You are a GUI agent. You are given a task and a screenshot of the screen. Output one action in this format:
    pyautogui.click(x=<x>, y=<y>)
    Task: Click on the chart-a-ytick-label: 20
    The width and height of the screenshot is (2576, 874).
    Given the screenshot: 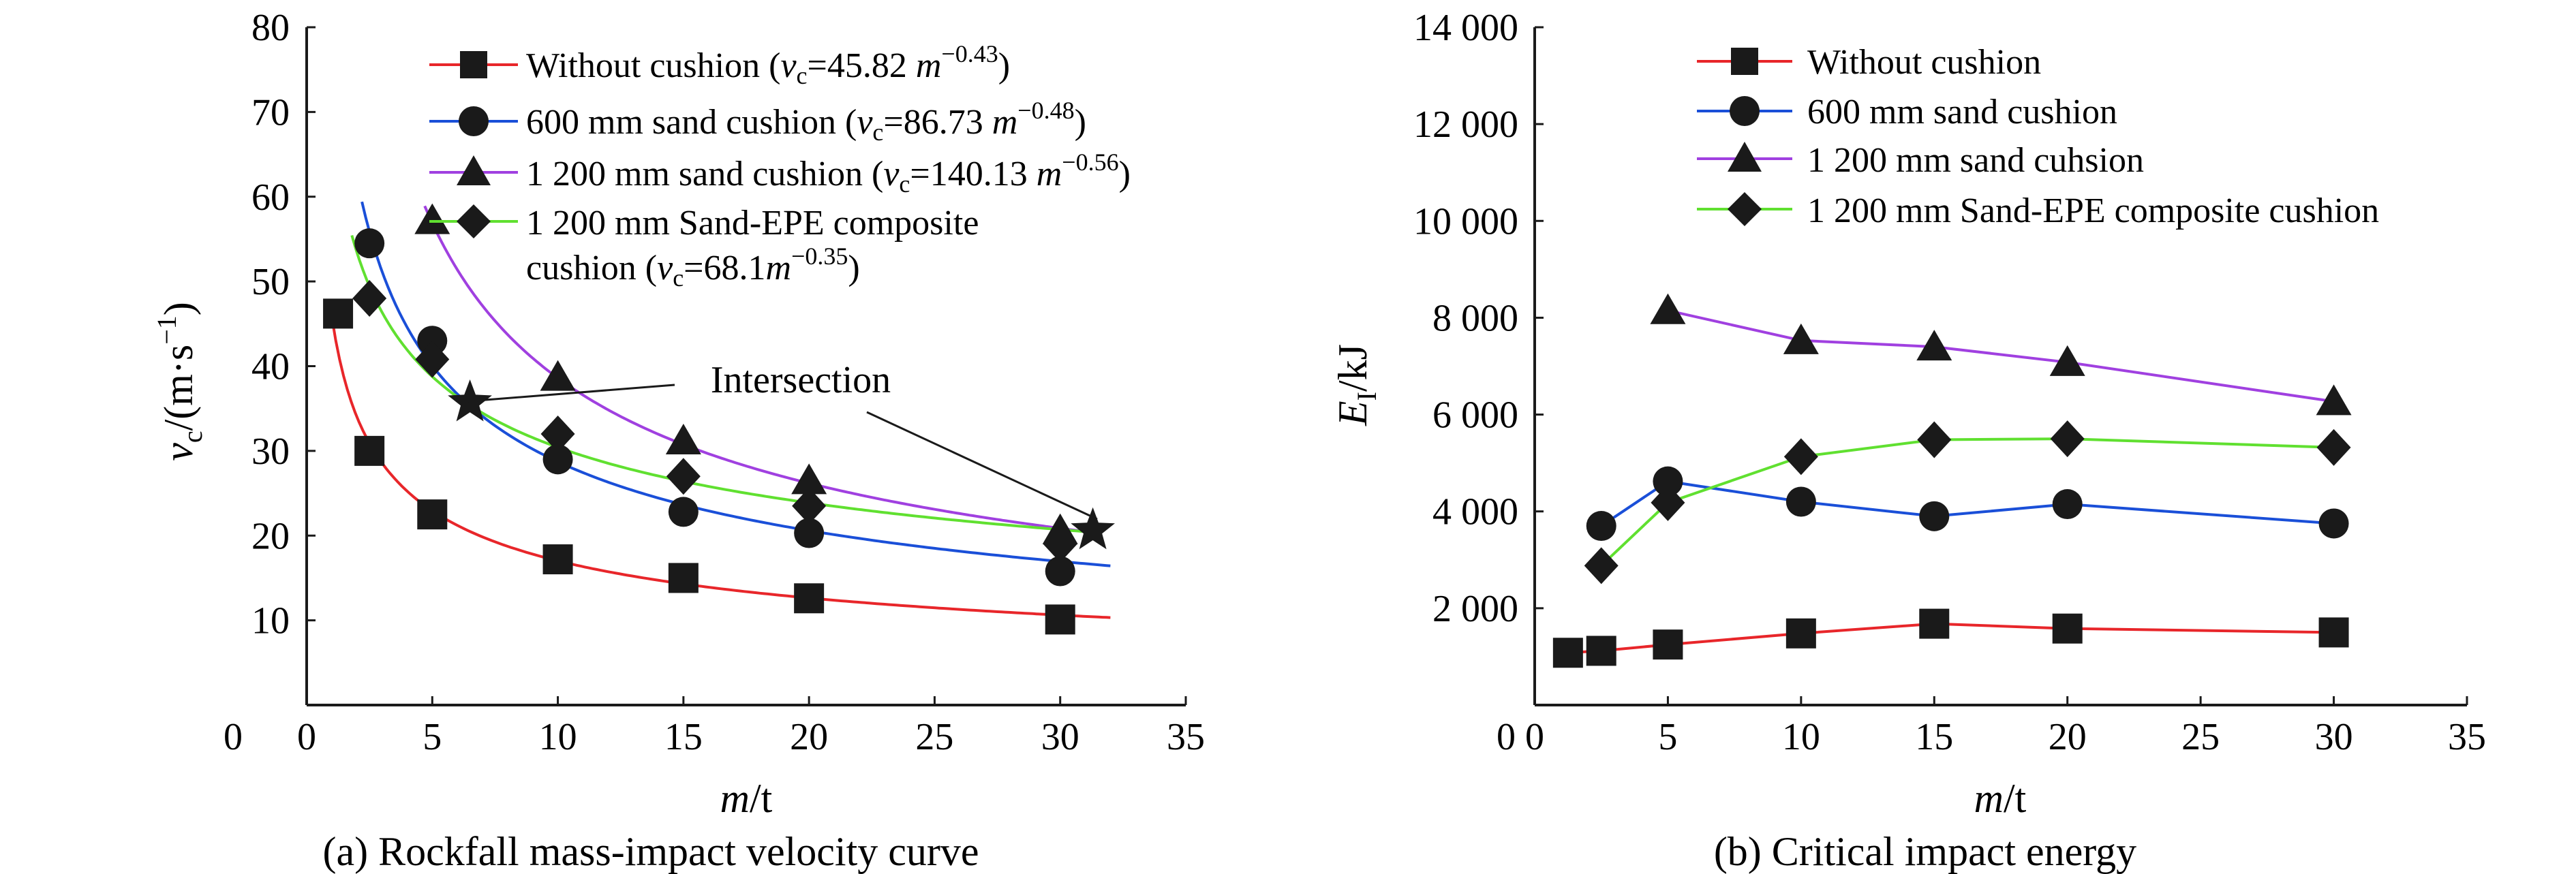 What is the action you would take?
    pyautogui.click(x=270, y=536)
    